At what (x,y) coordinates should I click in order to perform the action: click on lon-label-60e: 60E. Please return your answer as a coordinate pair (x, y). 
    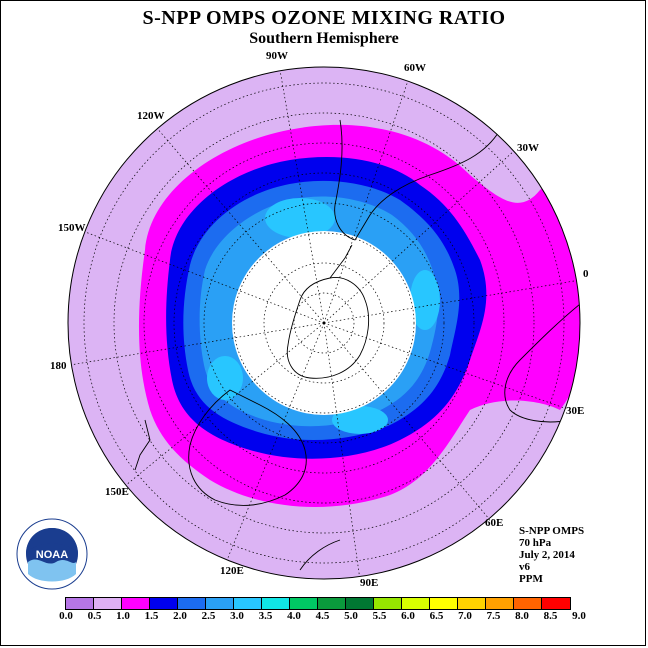
    Looking at the image, I should click on (494, 523).